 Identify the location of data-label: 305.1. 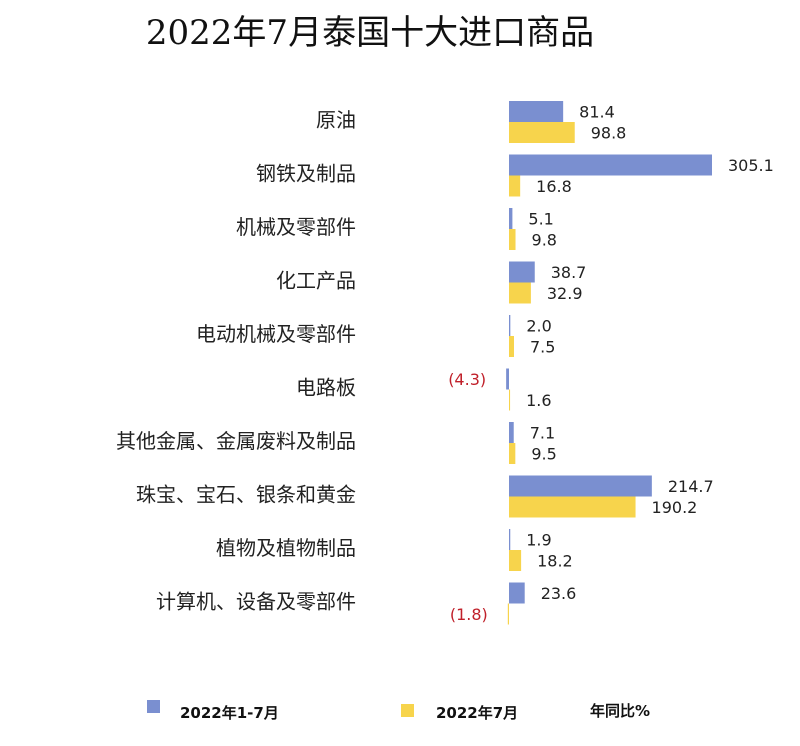
(751, 165).